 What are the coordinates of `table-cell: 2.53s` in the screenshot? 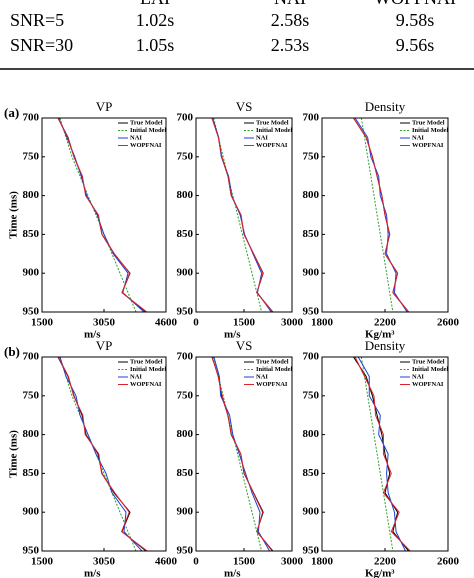 It's located at (290, 45).